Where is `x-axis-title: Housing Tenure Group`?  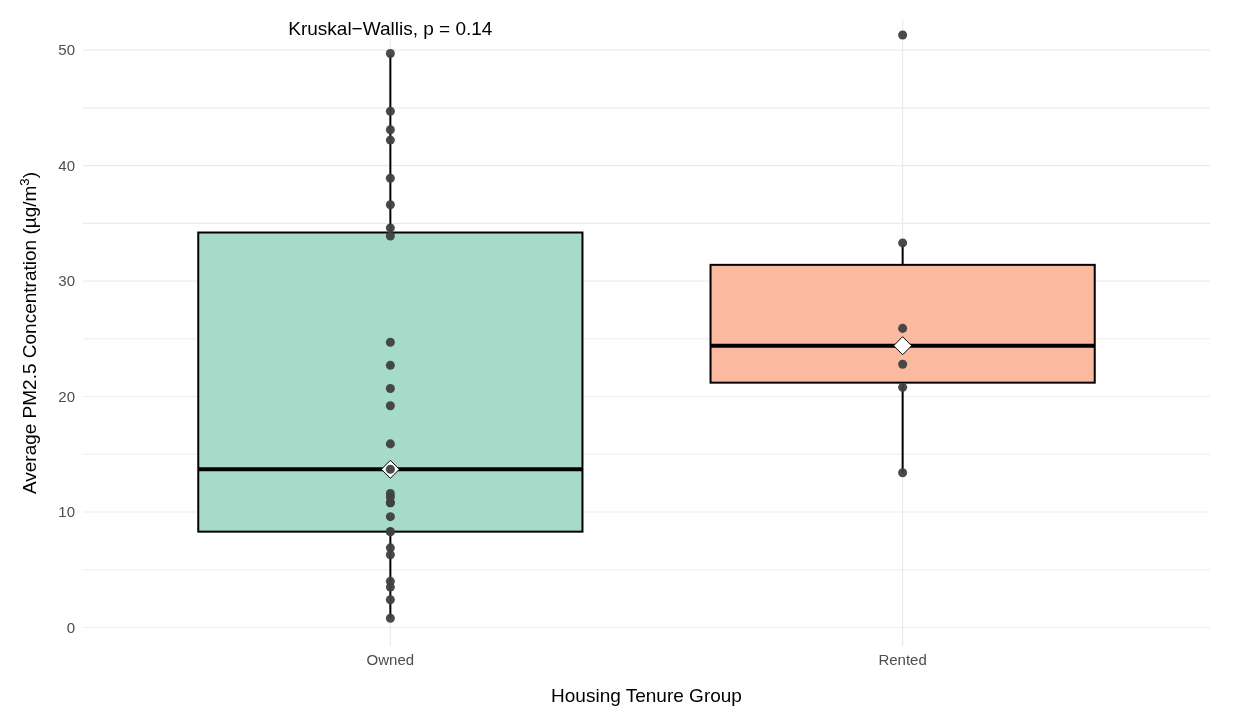 x-axis-title: Housing Tenure Group is located at coordinates (646, 695).